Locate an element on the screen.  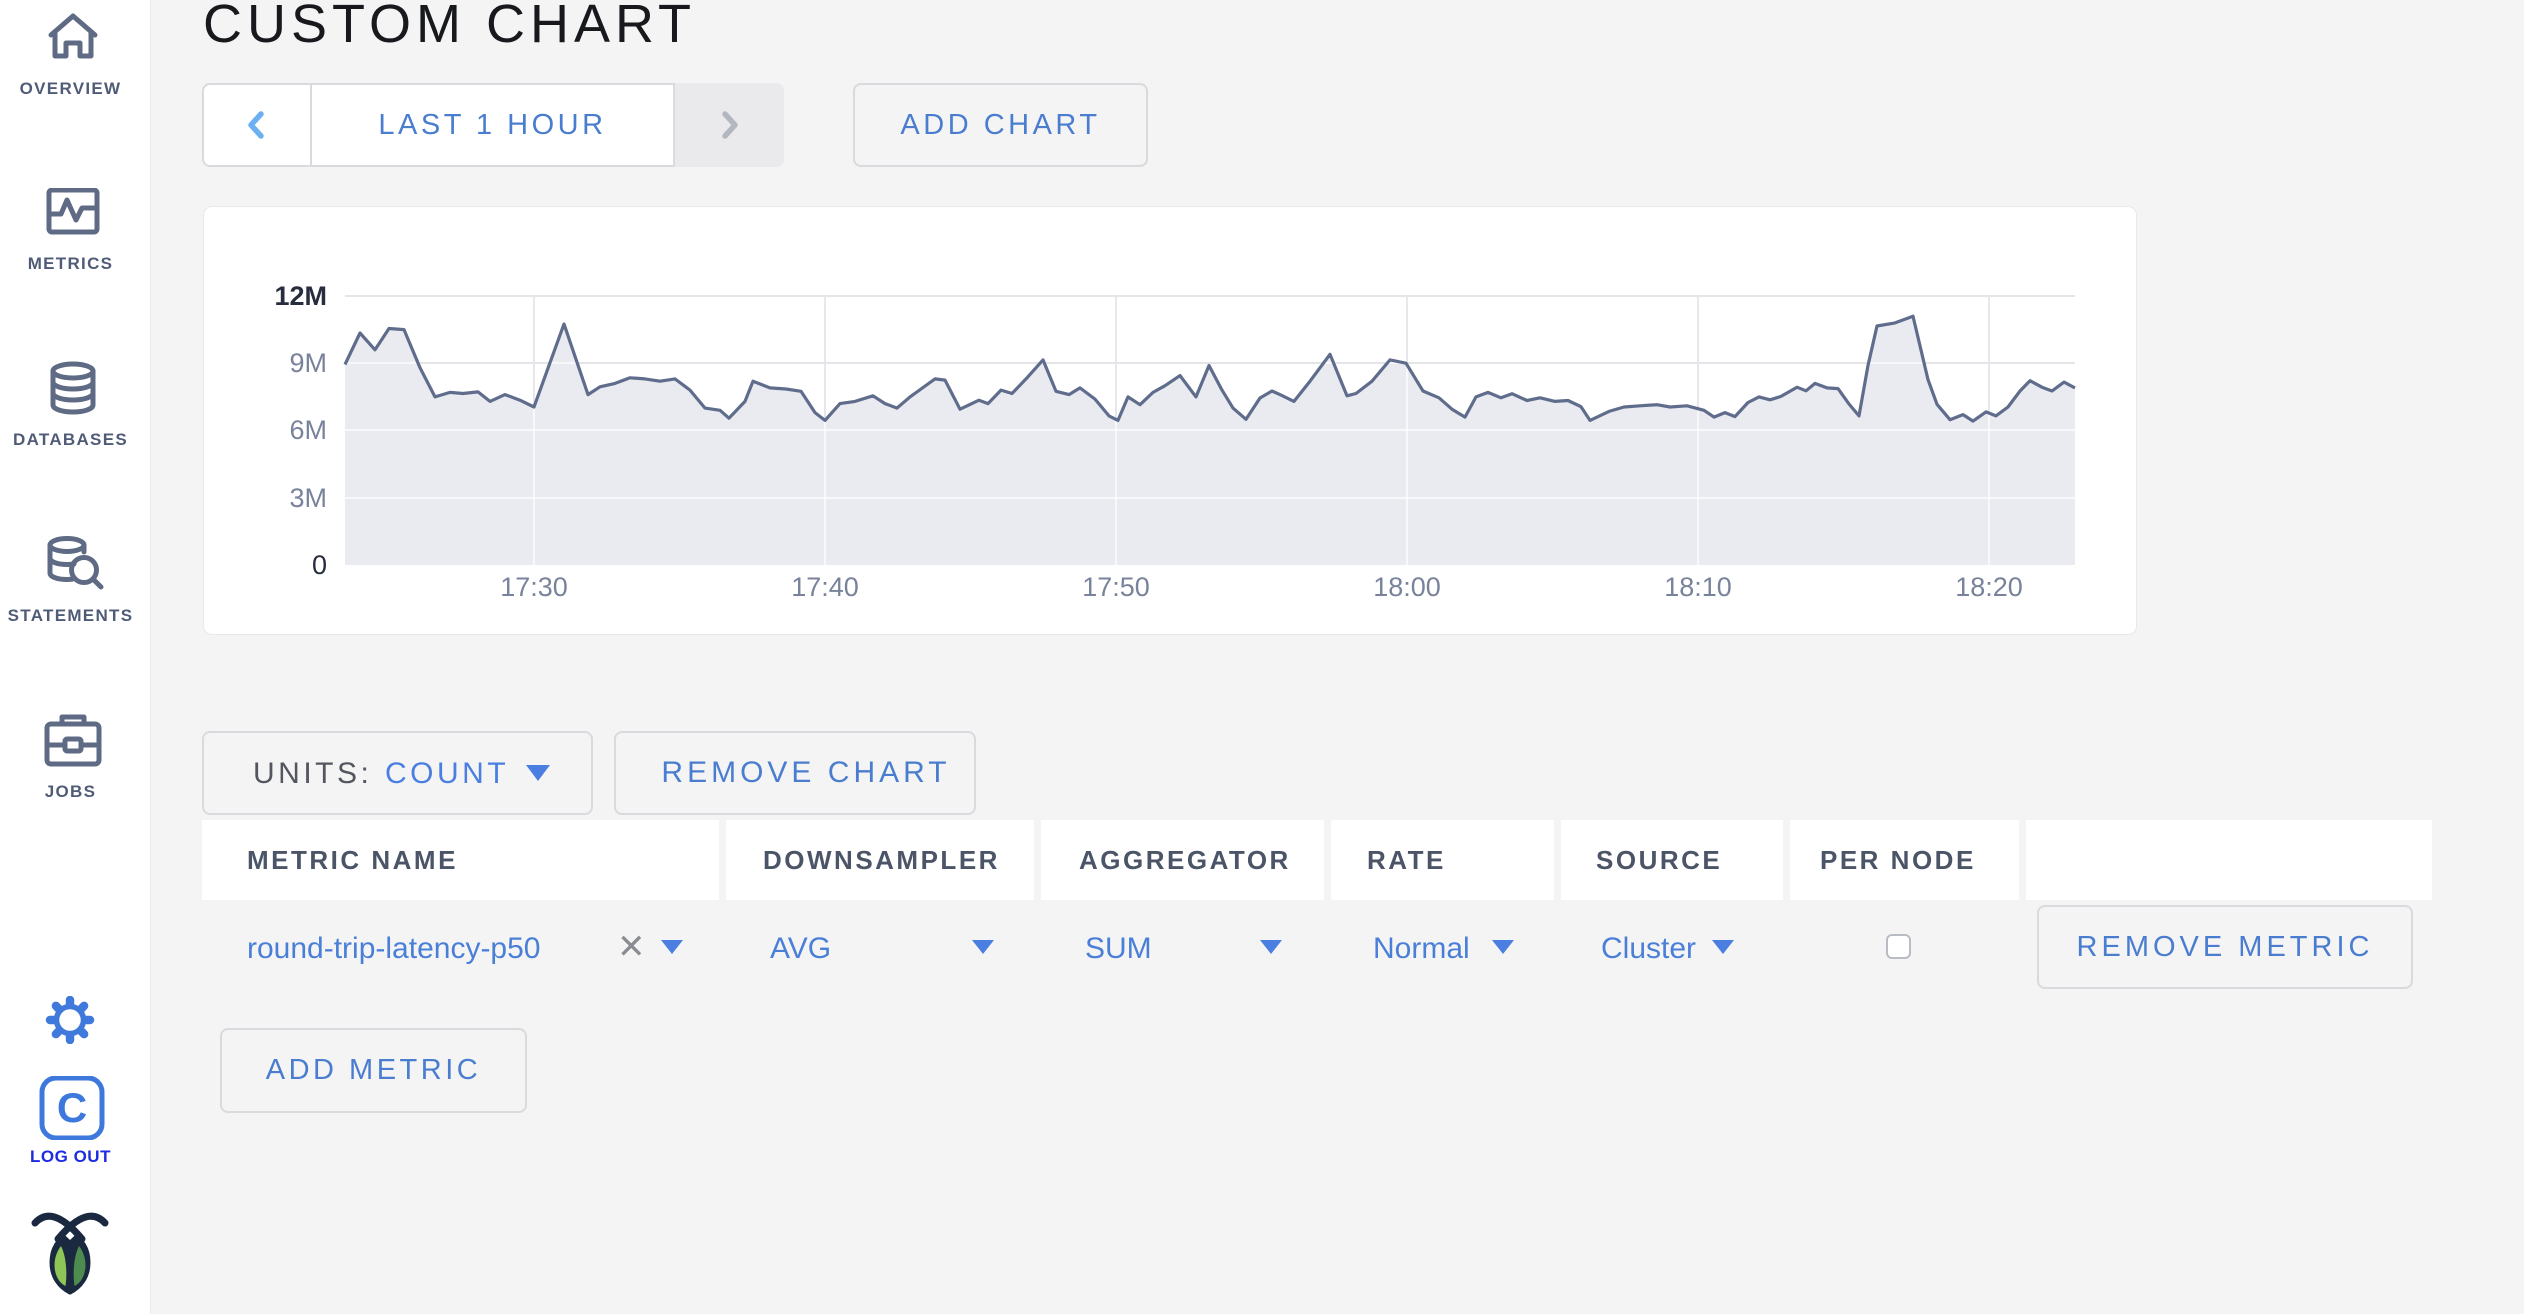
svg-text: 18:10 is located at coordinates (1698, 587).